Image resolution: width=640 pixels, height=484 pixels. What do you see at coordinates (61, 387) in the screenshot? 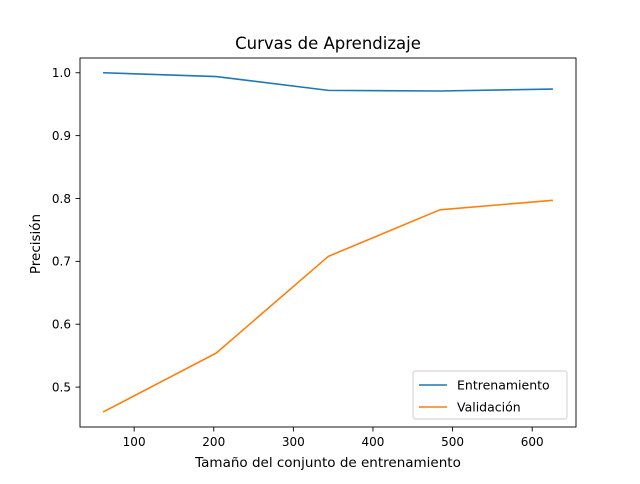
I see `y-tick-label: 0.5` at bounding box center [61, 387].